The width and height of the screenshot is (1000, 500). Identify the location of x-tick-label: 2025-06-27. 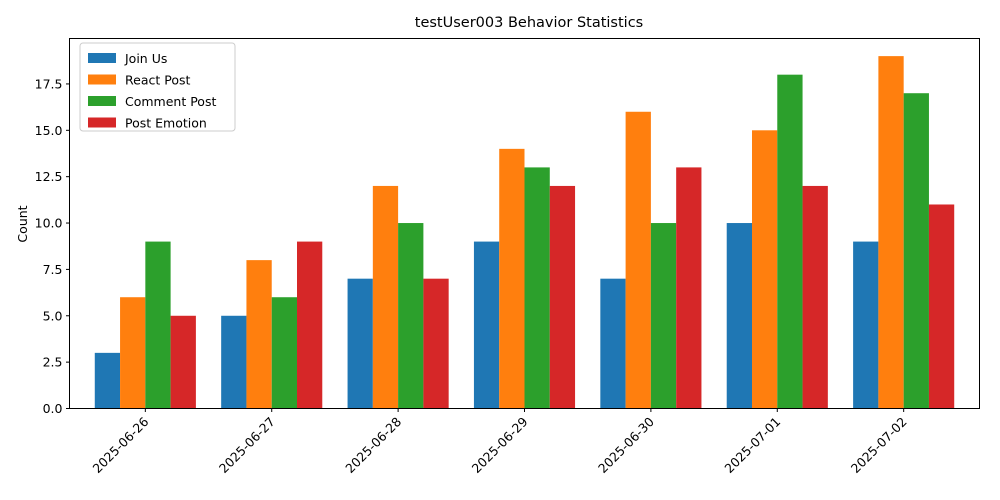
(247, 445).